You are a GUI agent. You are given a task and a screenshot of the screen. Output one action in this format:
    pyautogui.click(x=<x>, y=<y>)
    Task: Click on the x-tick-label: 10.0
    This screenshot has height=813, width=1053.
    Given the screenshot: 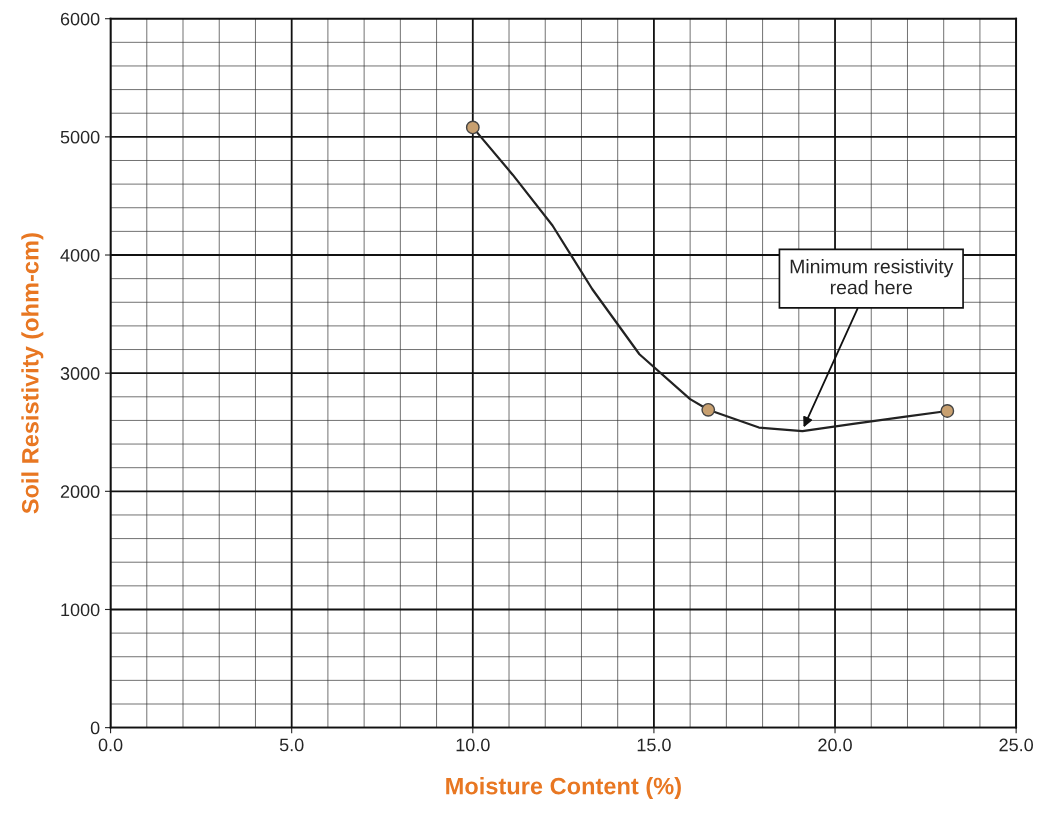 What is the action you would take?
    pyautogui.click(x=473, y=745)
    